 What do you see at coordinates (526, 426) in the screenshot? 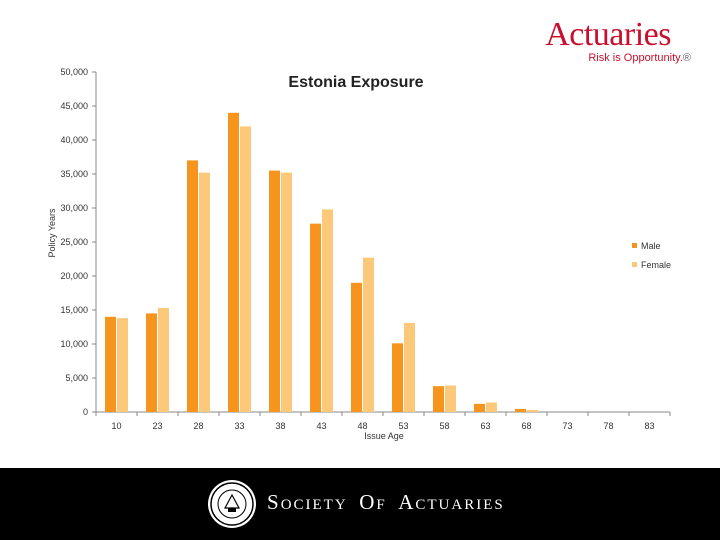
I see `x-tick-label: 68` at bounding box center [526, 426].